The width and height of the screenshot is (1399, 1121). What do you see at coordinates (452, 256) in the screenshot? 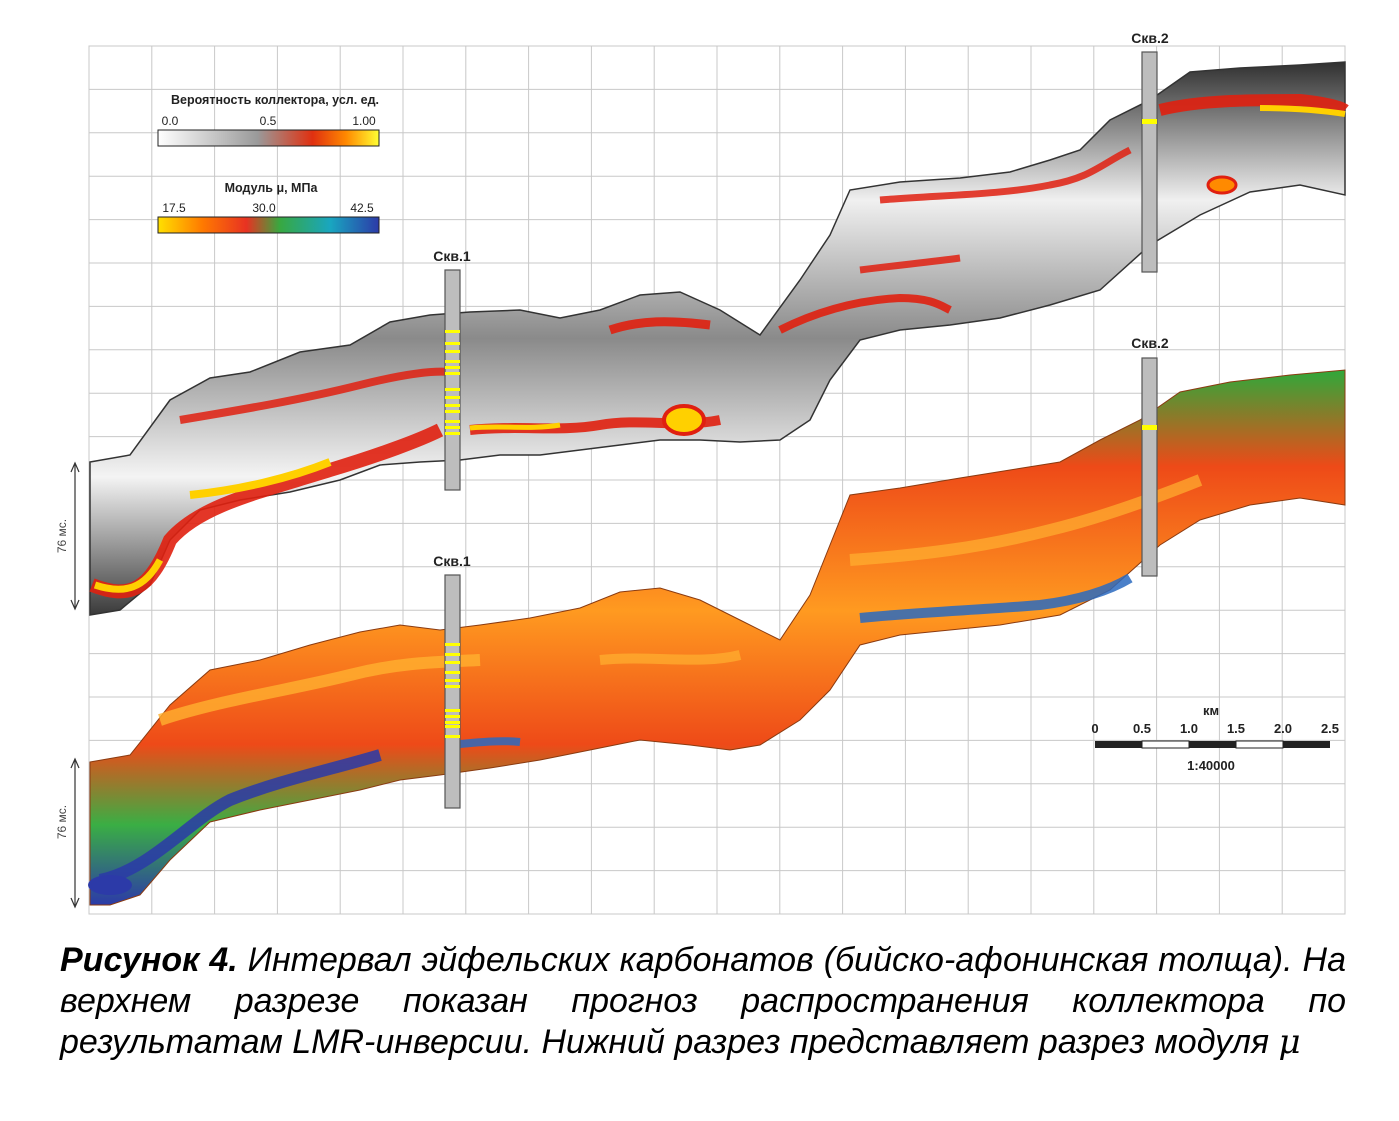
I see `upper-well-1-label: Скв.1` at bounding box center [452, 256].